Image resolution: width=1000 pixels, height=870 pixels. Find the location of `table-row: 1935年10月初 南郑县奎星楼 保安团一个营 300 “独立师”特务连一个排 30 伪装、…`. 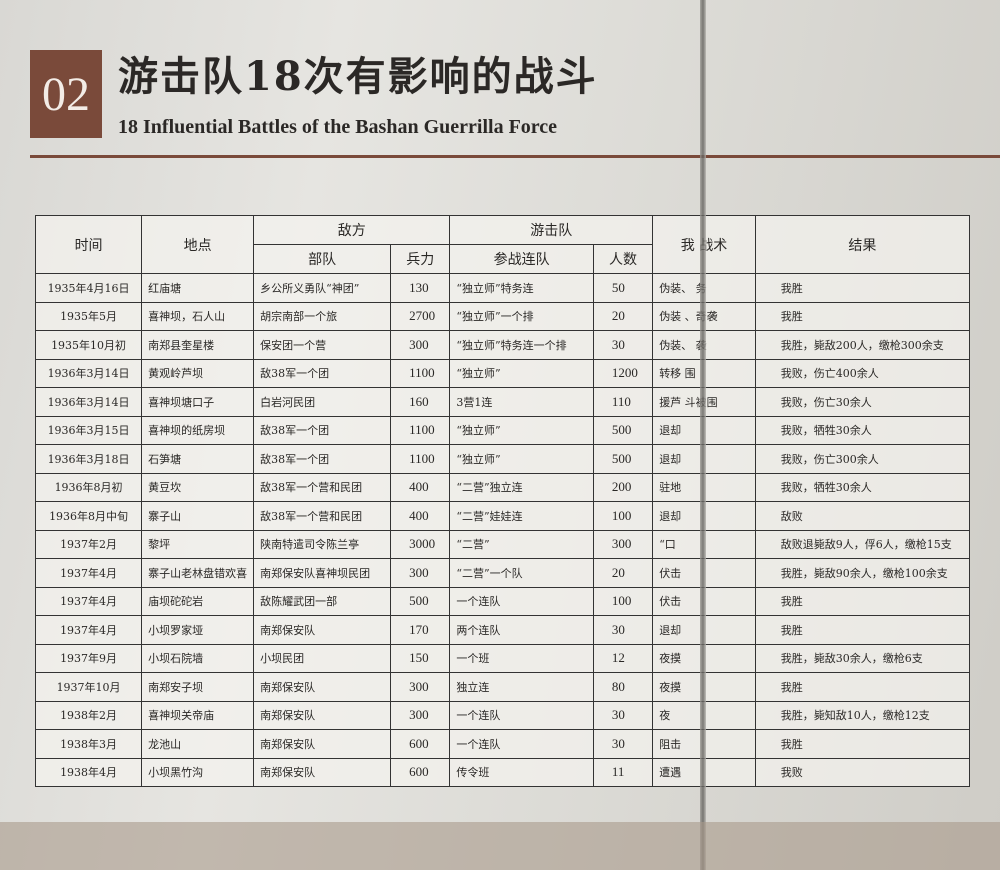

table-row: 1935年10月初 南郑县奎星楼 保安团一个营 300 “独立师”特务连一个排 30 伪装、… is located at coordinates (502, 345).